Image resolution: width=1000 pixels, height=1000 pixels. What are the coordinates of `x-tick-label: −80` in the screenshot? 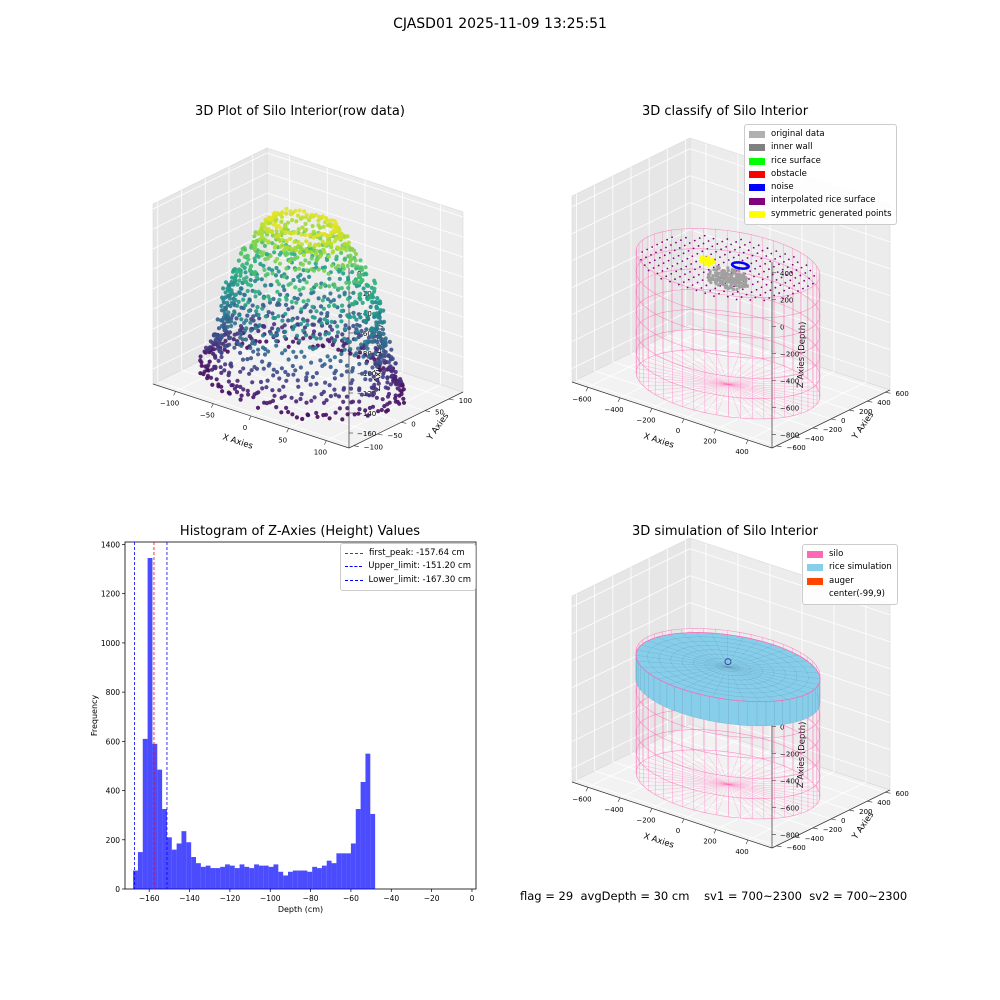 It's located at (311, 898).